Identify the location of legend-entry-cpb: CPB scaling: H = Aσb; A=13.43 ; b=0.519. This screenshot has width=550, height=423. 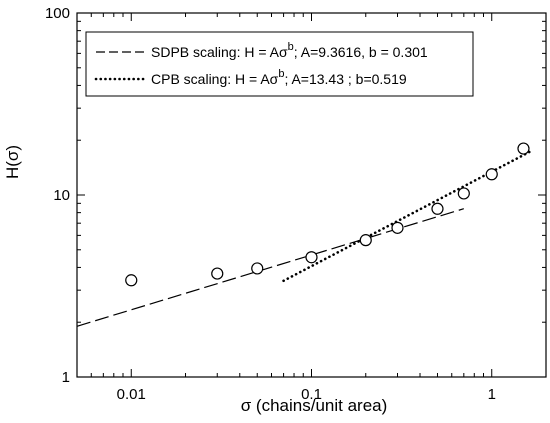
(279, 77).